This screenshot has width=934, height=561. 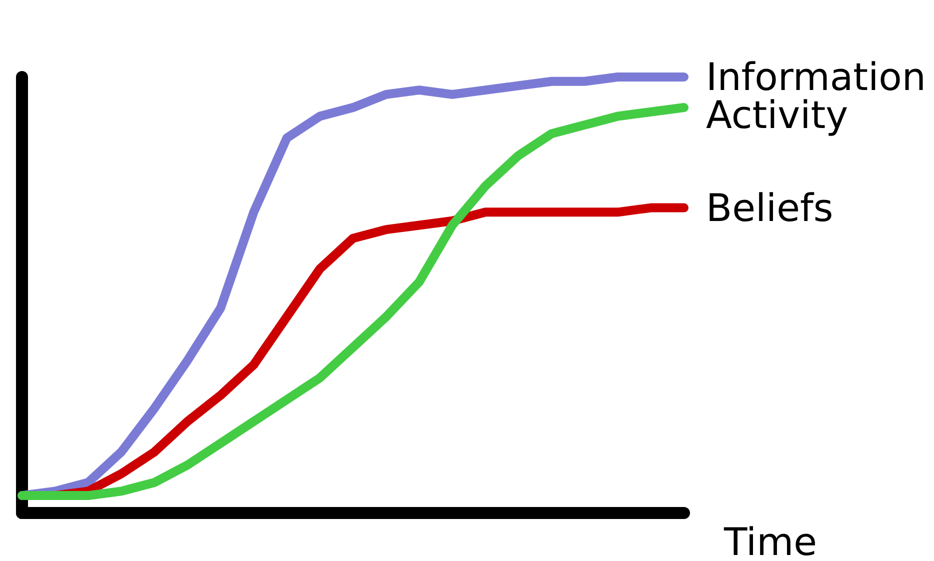 What do you see at coordinates (770, 540) in the screenshot?
I see `x-axis-title: Time` at bounding box center [770, 540].